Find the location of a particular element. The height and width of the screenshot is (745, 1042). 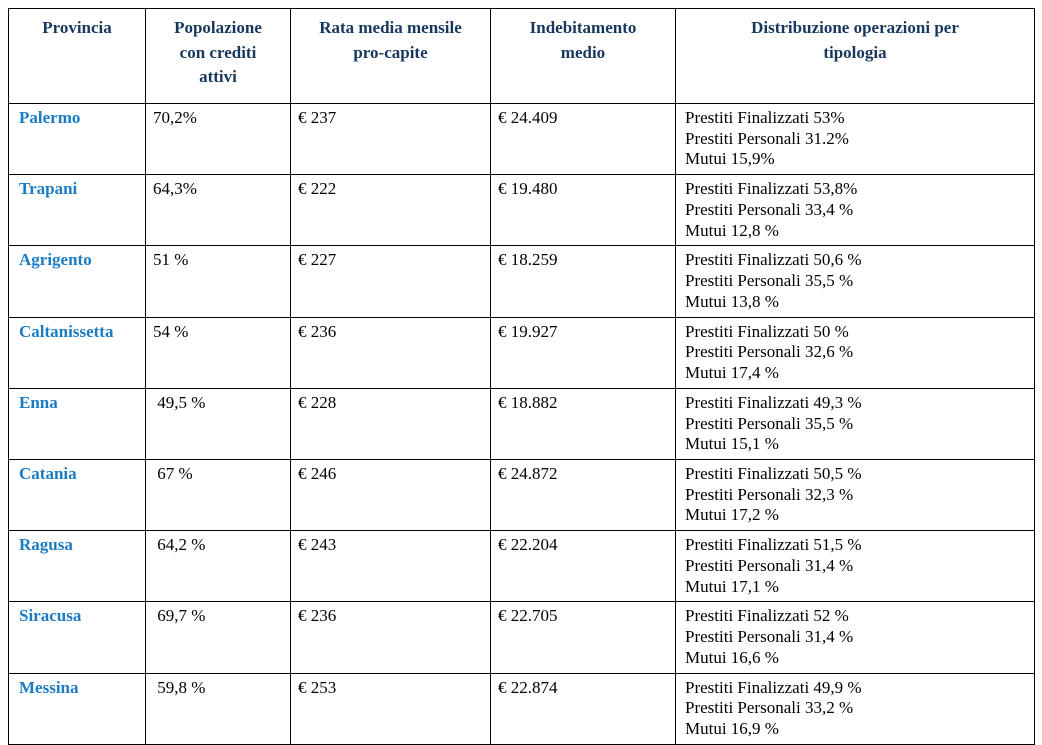

cell-provincia: Palermo is located at coordinates (77, 139).